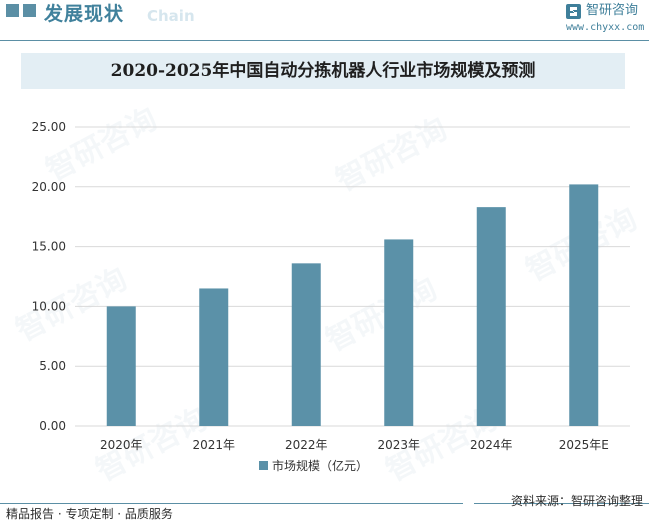 The width and height of the screenshot is (649, 524). I want to click on y-tick-label: 15.00, so click(49, 247).